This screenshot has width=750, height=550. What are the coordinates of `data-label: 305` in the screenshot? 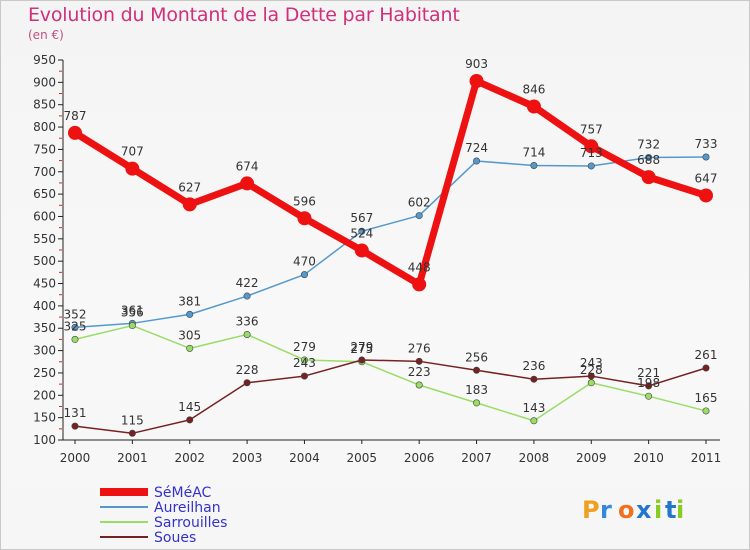 It's located at (189, 335).